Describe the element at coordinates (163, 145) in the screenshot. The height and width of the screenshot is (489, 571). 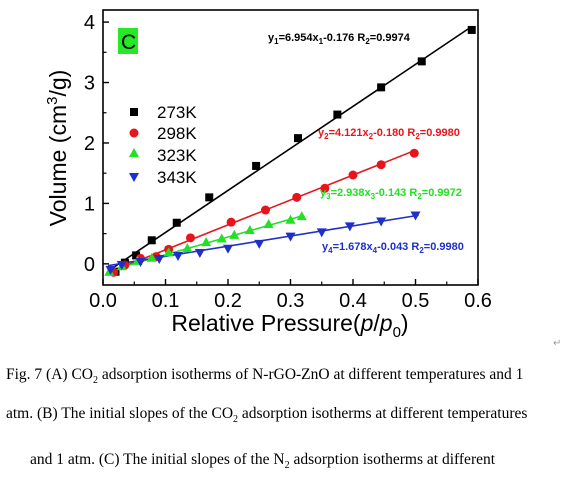
I see `legend: 273K 298K 323K 343K` at that location.